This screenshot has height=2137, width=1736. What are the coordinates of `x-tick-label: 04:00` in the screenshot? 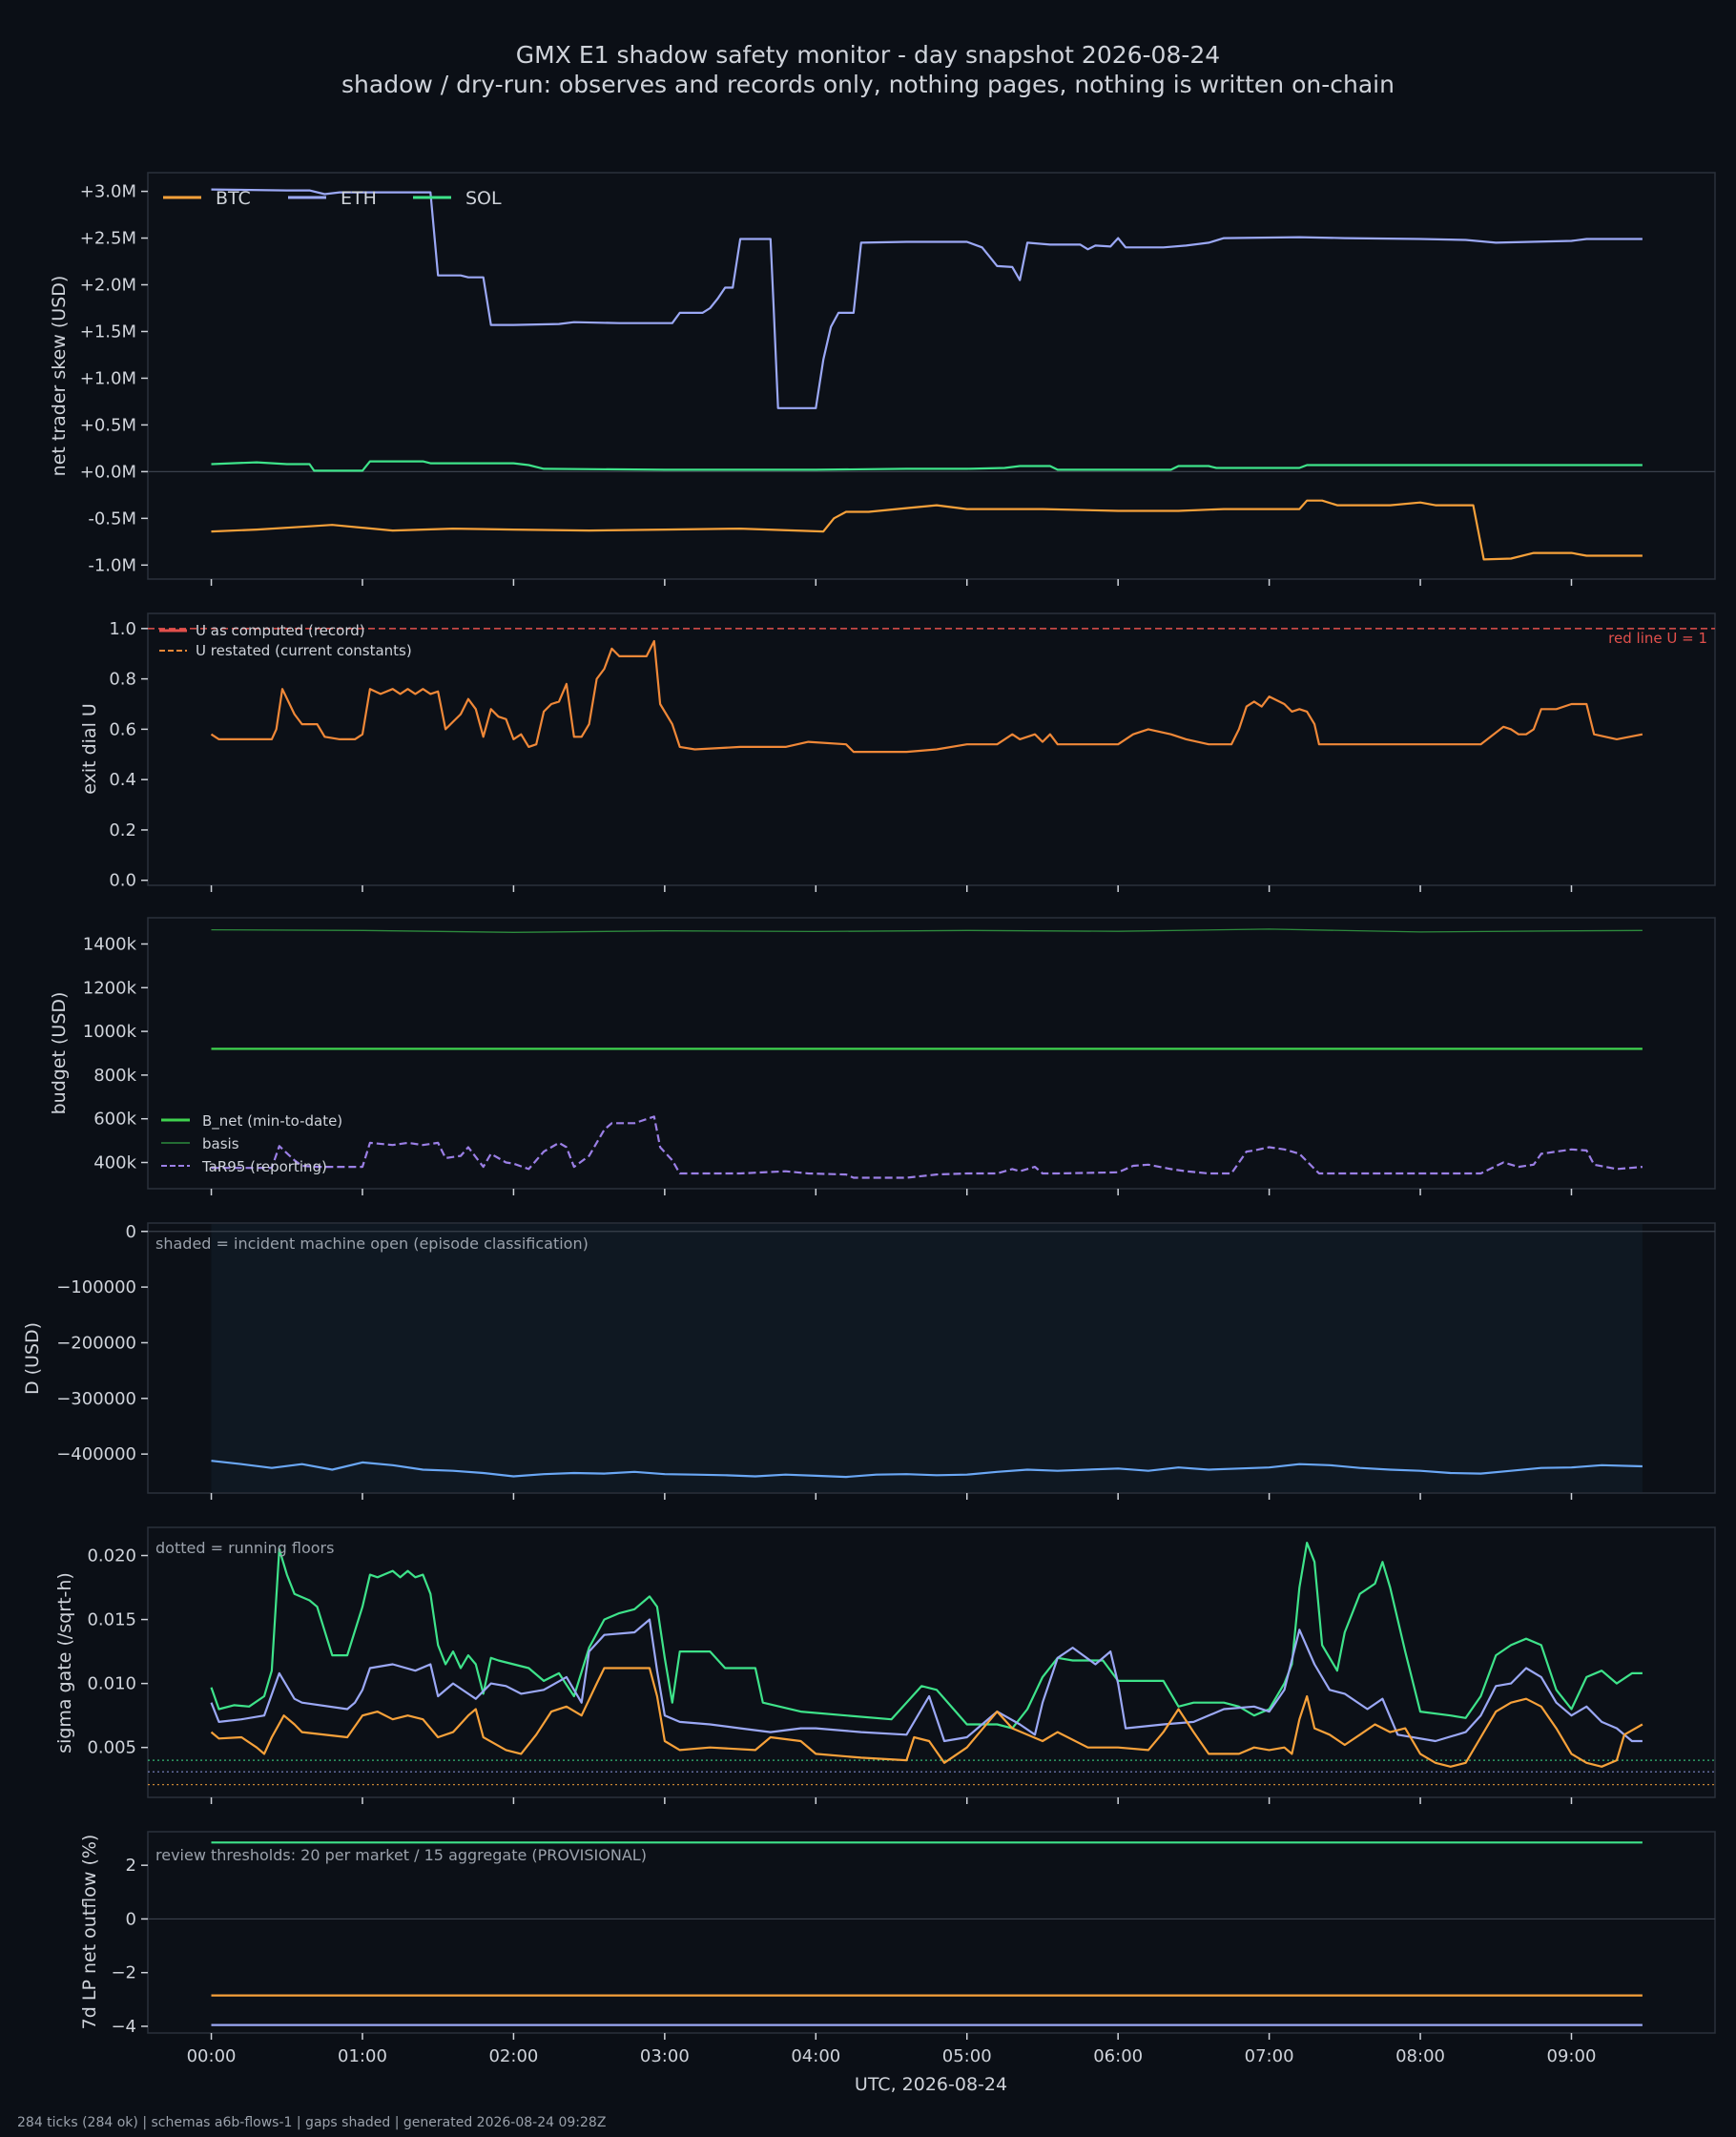 It's located at (815, 2056).